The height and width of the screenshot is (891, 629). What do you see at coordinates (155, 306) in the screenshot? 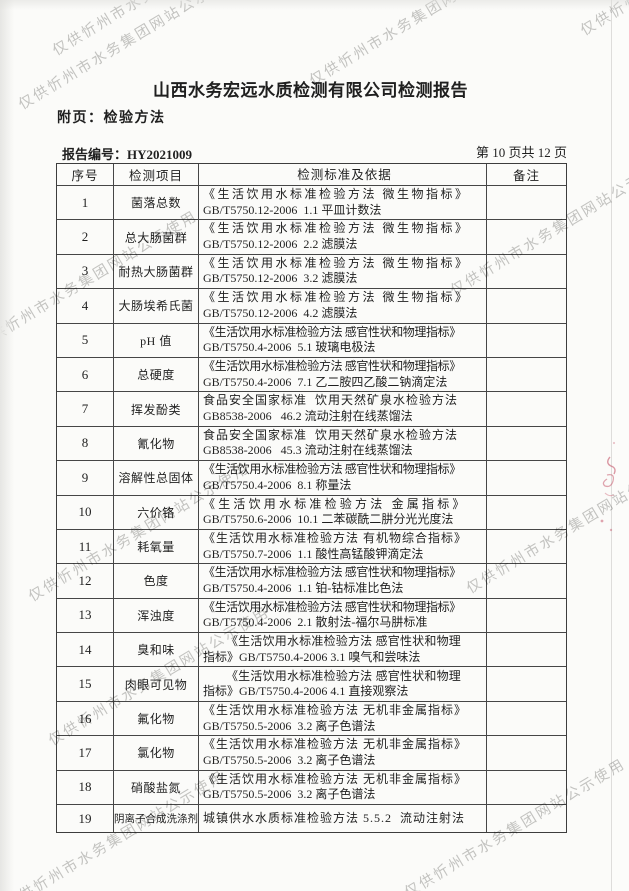
I see `test-item: 大肠埃希氏菌` at bounding box center [155, 306].